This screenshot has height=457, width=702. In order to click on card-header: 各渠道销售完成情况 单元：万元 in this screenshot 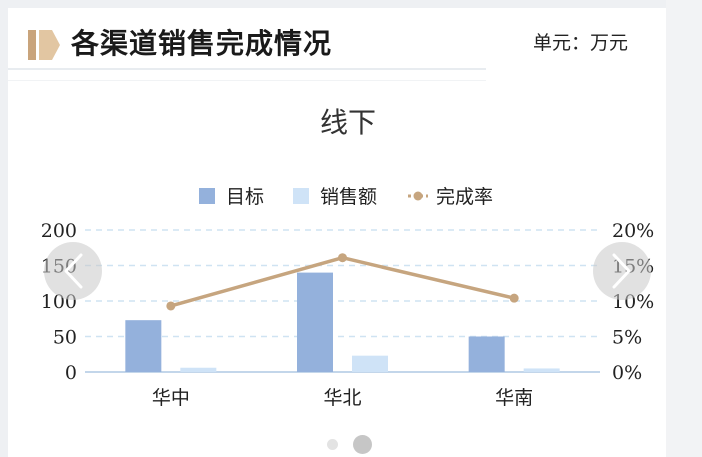, I will do `click(337, 44)`.